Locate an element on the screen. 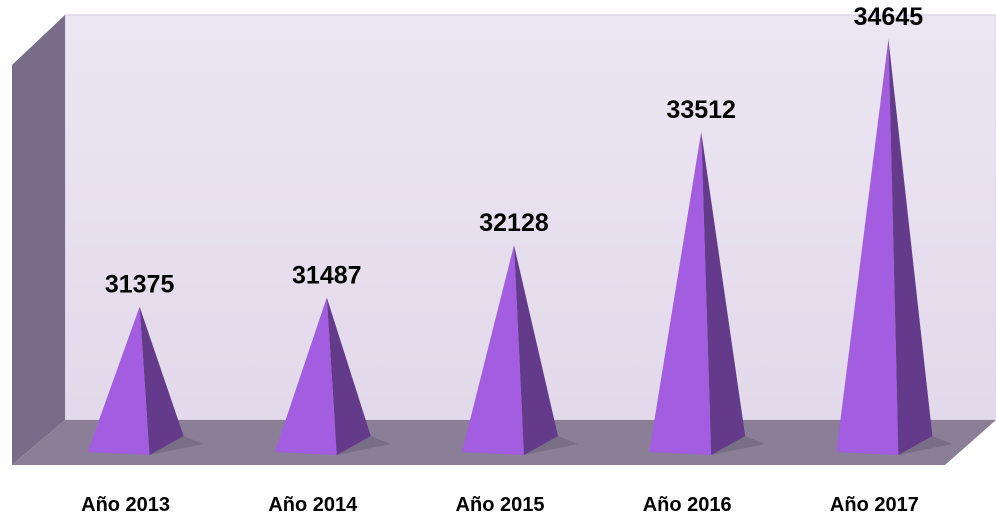  value-label: 33512 is located at coordinates (701, 110).